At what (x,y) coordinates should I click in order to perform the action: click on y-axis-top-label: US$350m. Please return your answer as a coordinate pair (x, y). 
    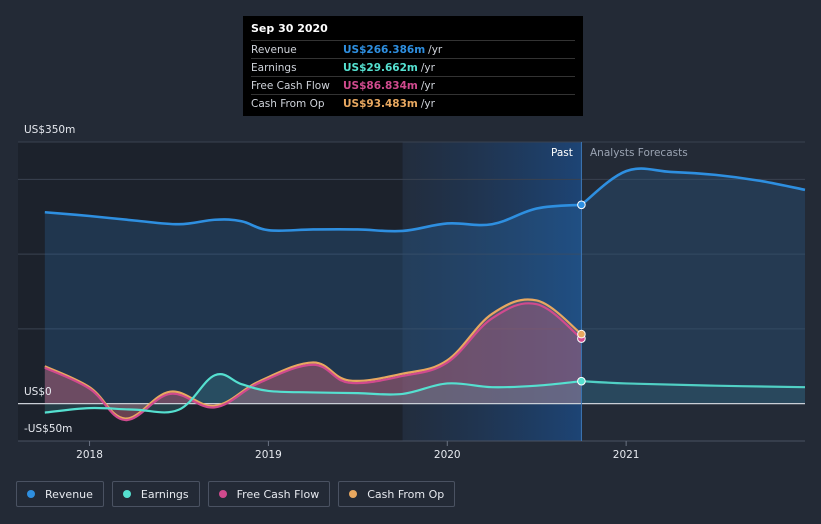
    Looking at the image, I should click on (50, 130).